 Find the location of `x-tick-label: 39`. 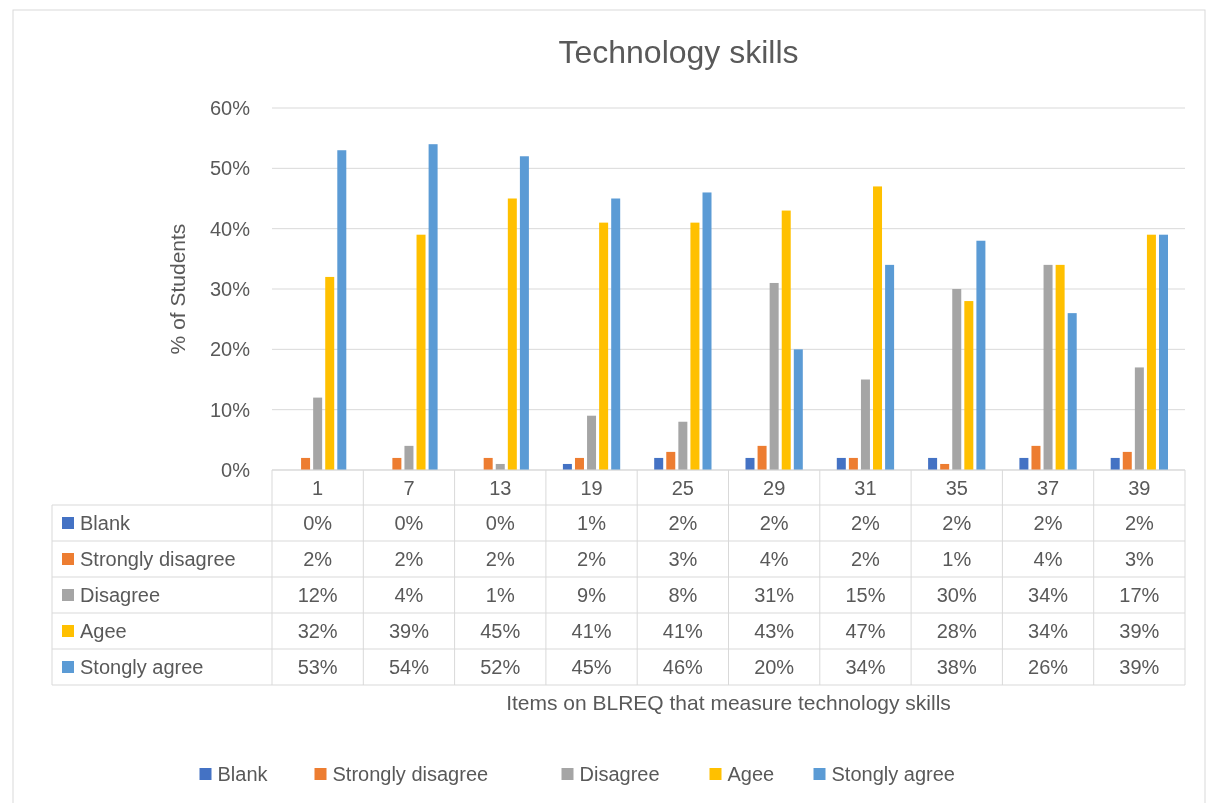

x-tick-label: 39 is located at coordinates (1139, 488).